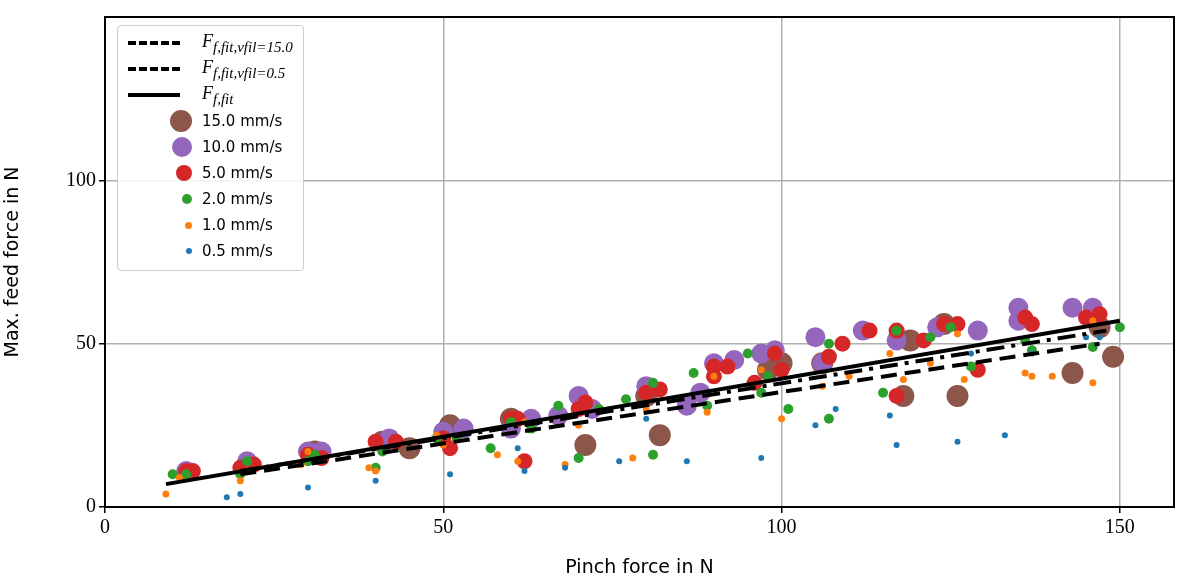  What do you see at coordinates (242, 121) in the screenshot?
I see `legend-label: 15.0 mm/s` at bounding box center [242, 121].